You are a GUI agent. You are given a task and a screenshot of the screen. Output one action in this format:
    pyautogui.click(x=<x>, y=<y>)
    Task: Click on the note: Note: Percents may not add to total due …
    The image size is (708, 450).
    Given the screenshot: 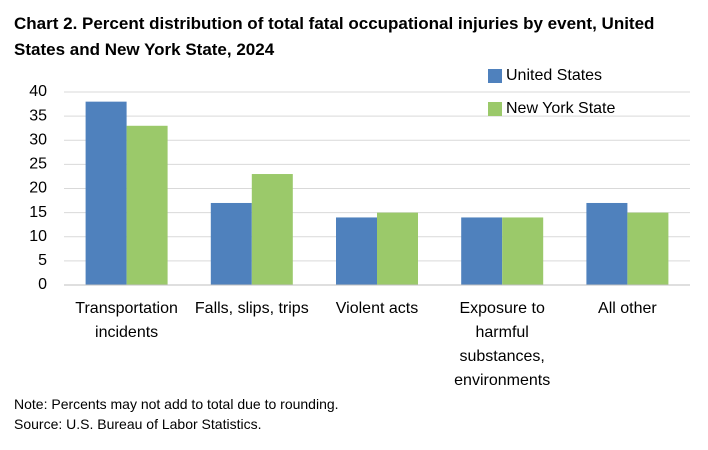 What is the action you would take?
    pyautogui.click(x=176, y=404)
    